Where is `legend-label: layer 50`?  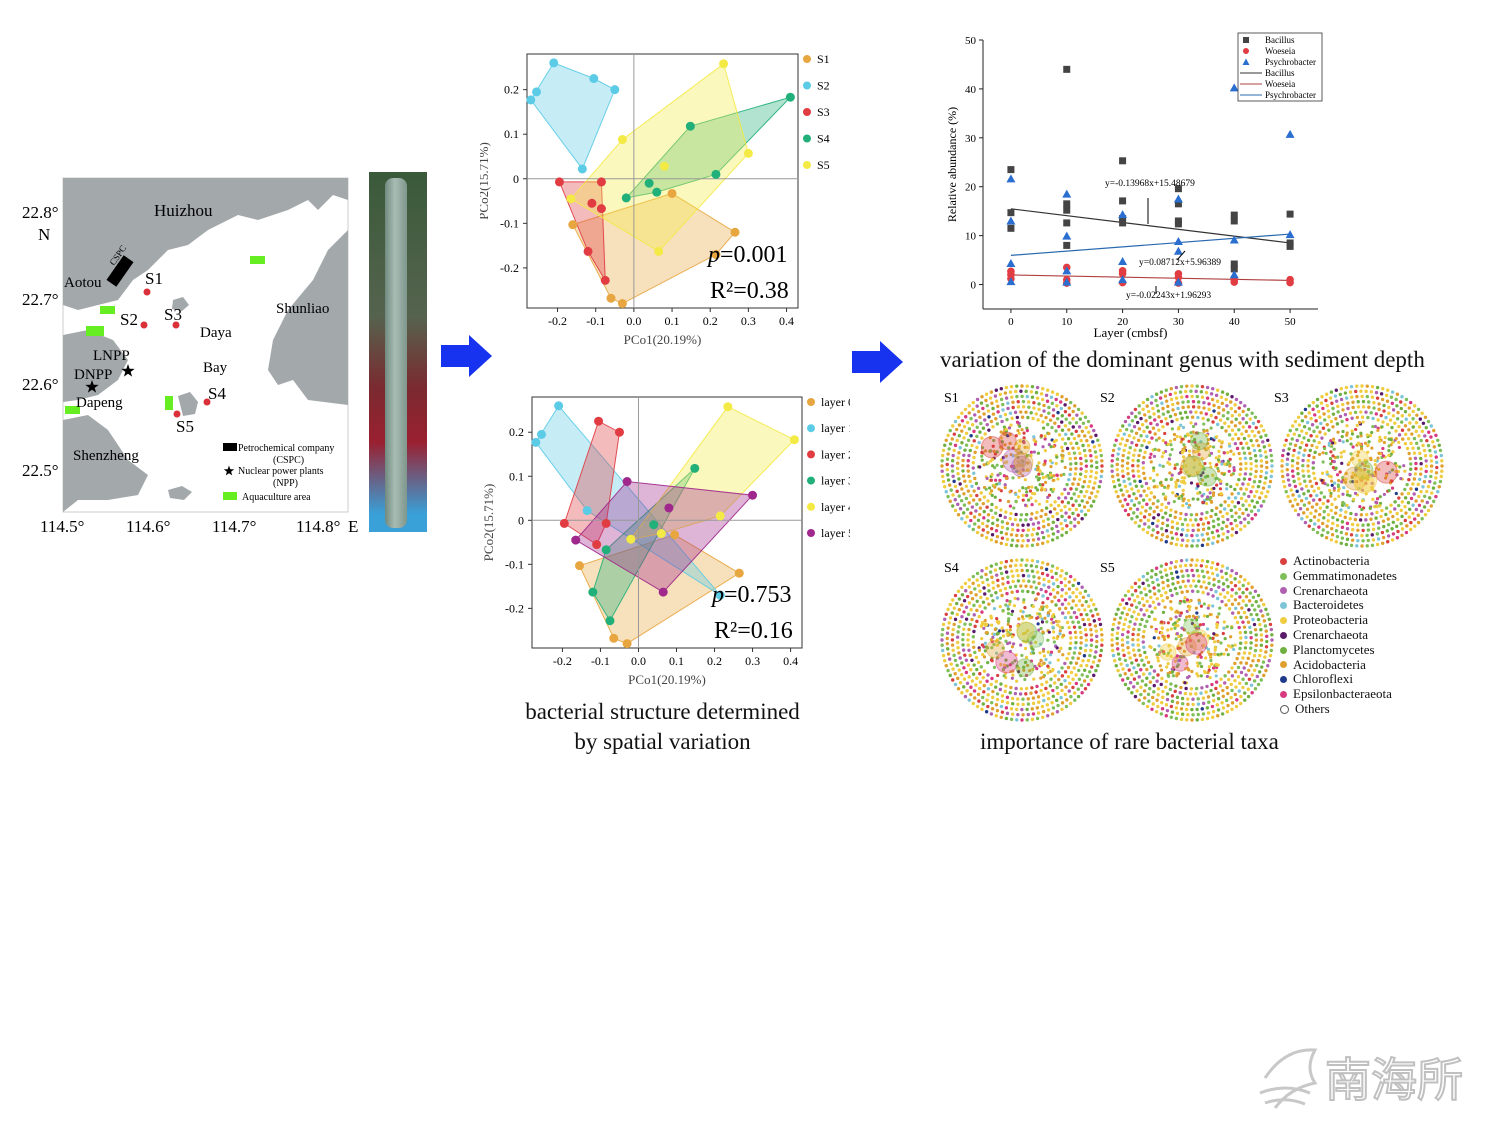
legend-label: layer 50 is located at coordinates (835, 533).